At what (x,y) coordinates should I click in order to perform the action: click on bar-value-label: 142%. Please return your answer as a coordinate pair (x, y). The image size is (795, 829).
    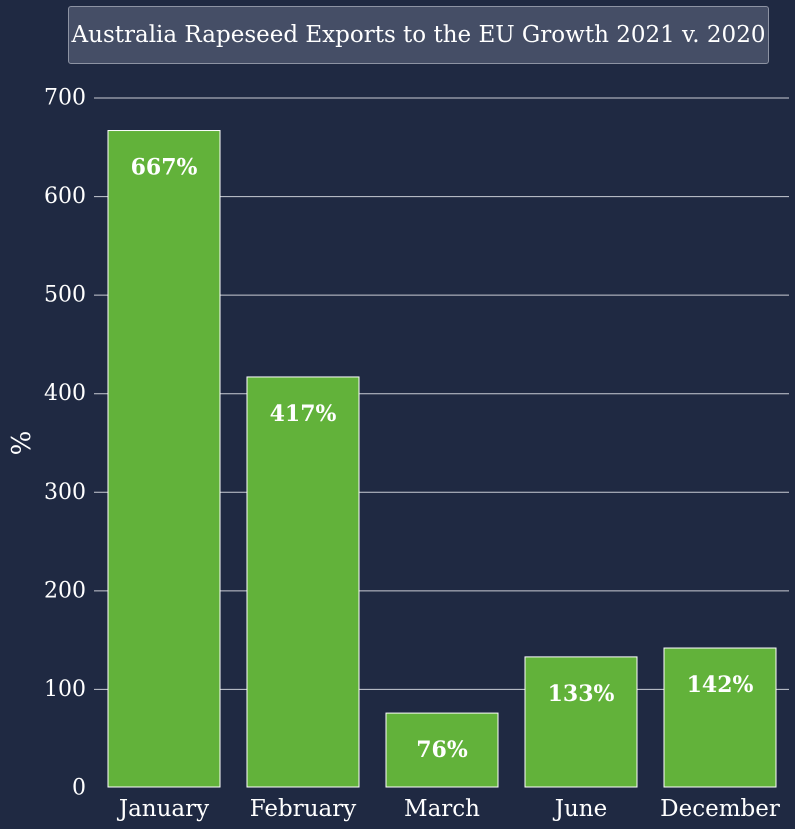
    Looking at the image, I should click on (720, 685).